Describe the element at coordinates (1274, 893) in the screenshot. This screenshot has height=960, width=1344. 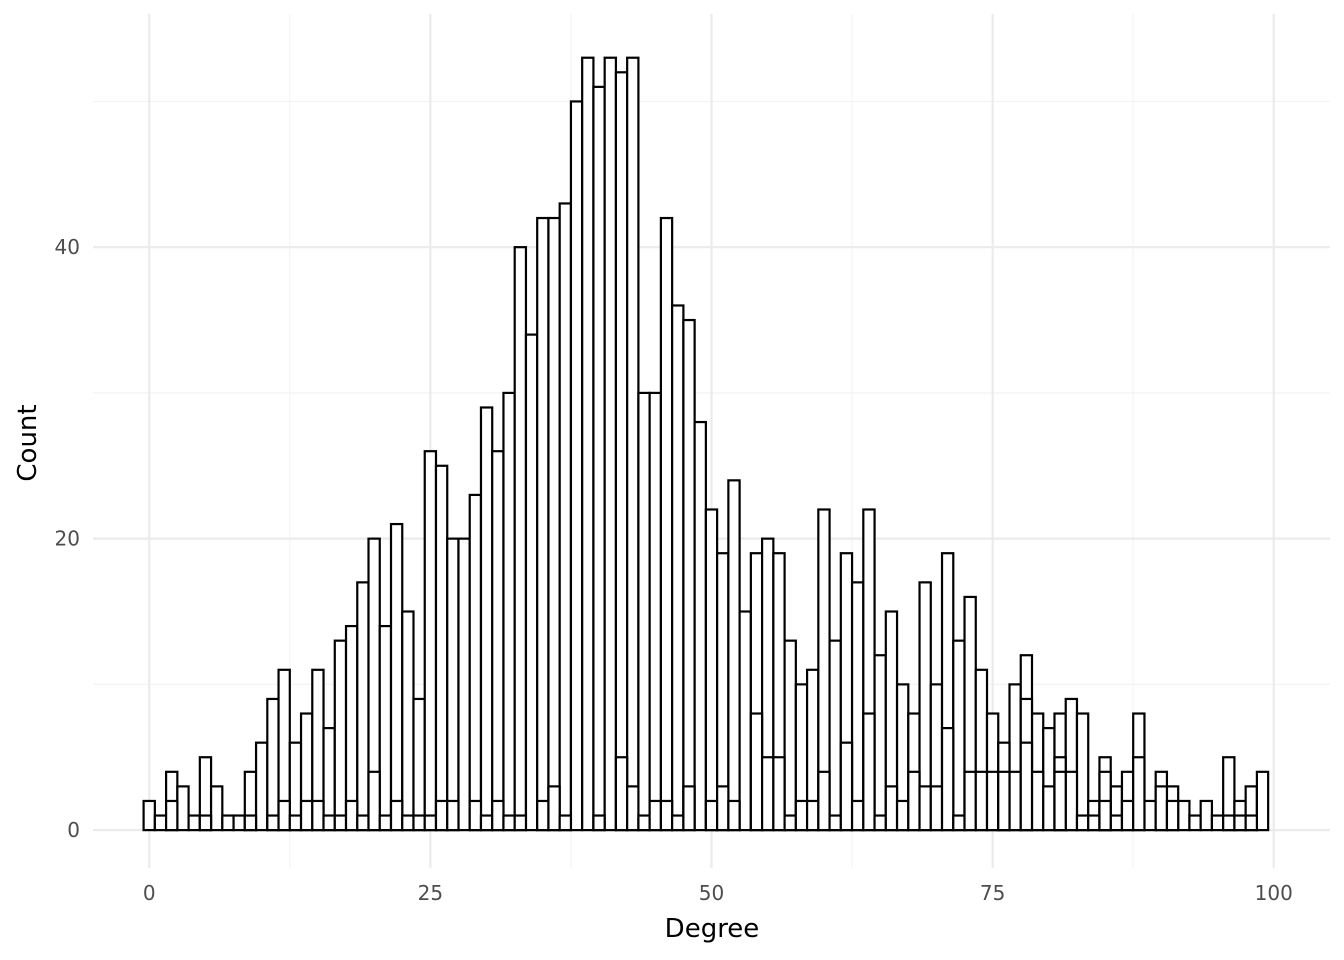
I see `x-tick-label: 100` at that location.